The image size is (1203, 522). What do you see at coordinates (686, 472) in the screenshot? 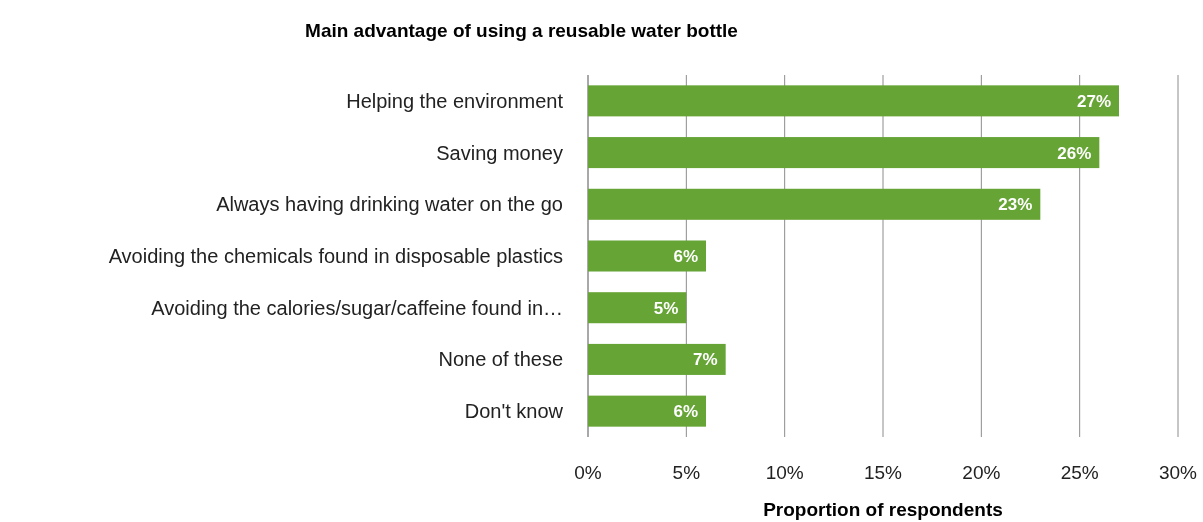
I see `x-tick-label: 5%` at bounding box center [686, 472].